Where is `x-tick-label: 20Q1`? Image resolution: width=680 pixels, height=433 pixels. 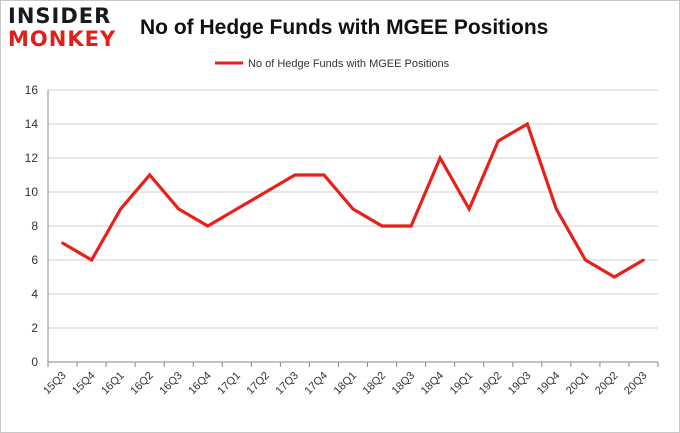
x-tick-label: 20Q1 is located at coordinates (578, 384).